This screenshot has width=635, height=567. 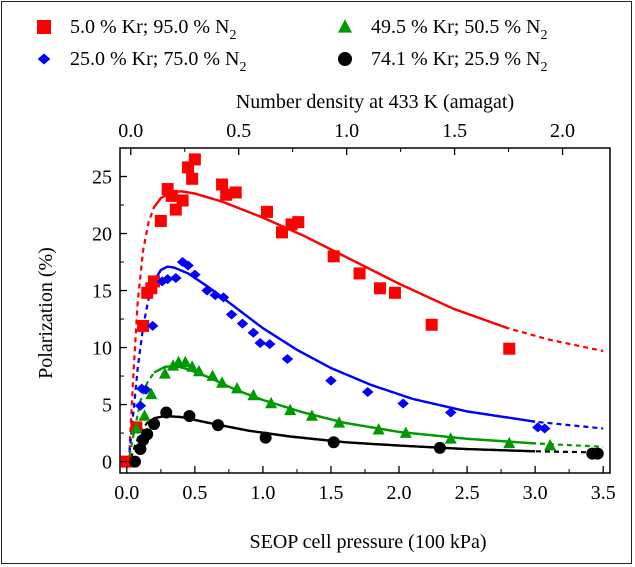 What do you see at coordinates (368, 542) in the screenshot?
I see `x-axis-label: SEOP cell pressure (100 kPa)` at bounding box center [368, 542].